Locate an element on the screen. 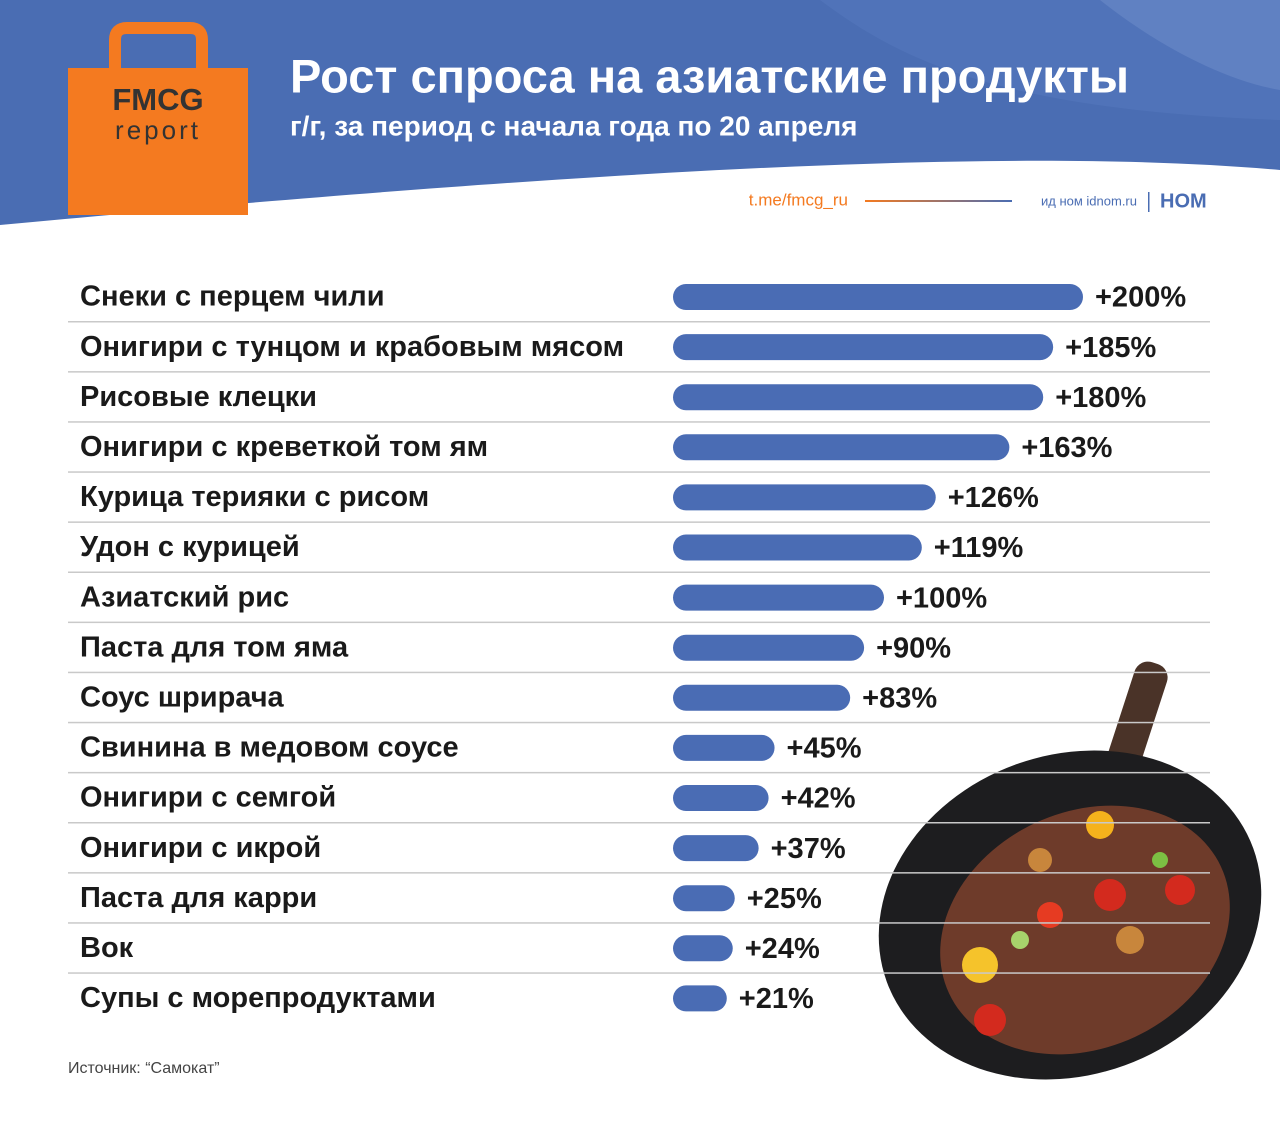  divider is located at coordinates (938, 201).